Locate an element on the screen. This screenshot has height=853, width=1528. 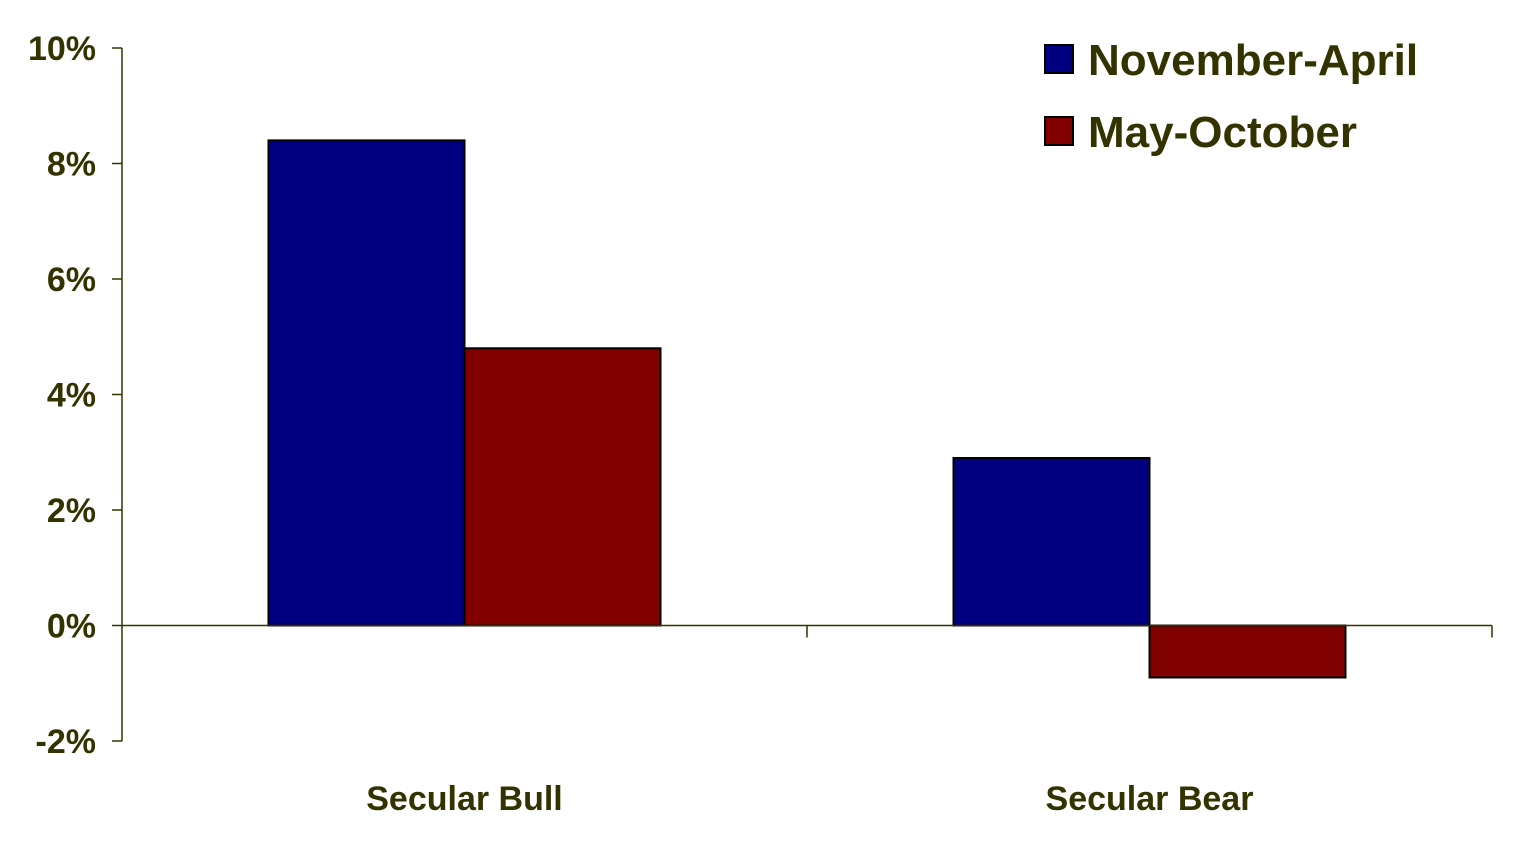
x-axis-ticks is located at coordinates (1149, 631).